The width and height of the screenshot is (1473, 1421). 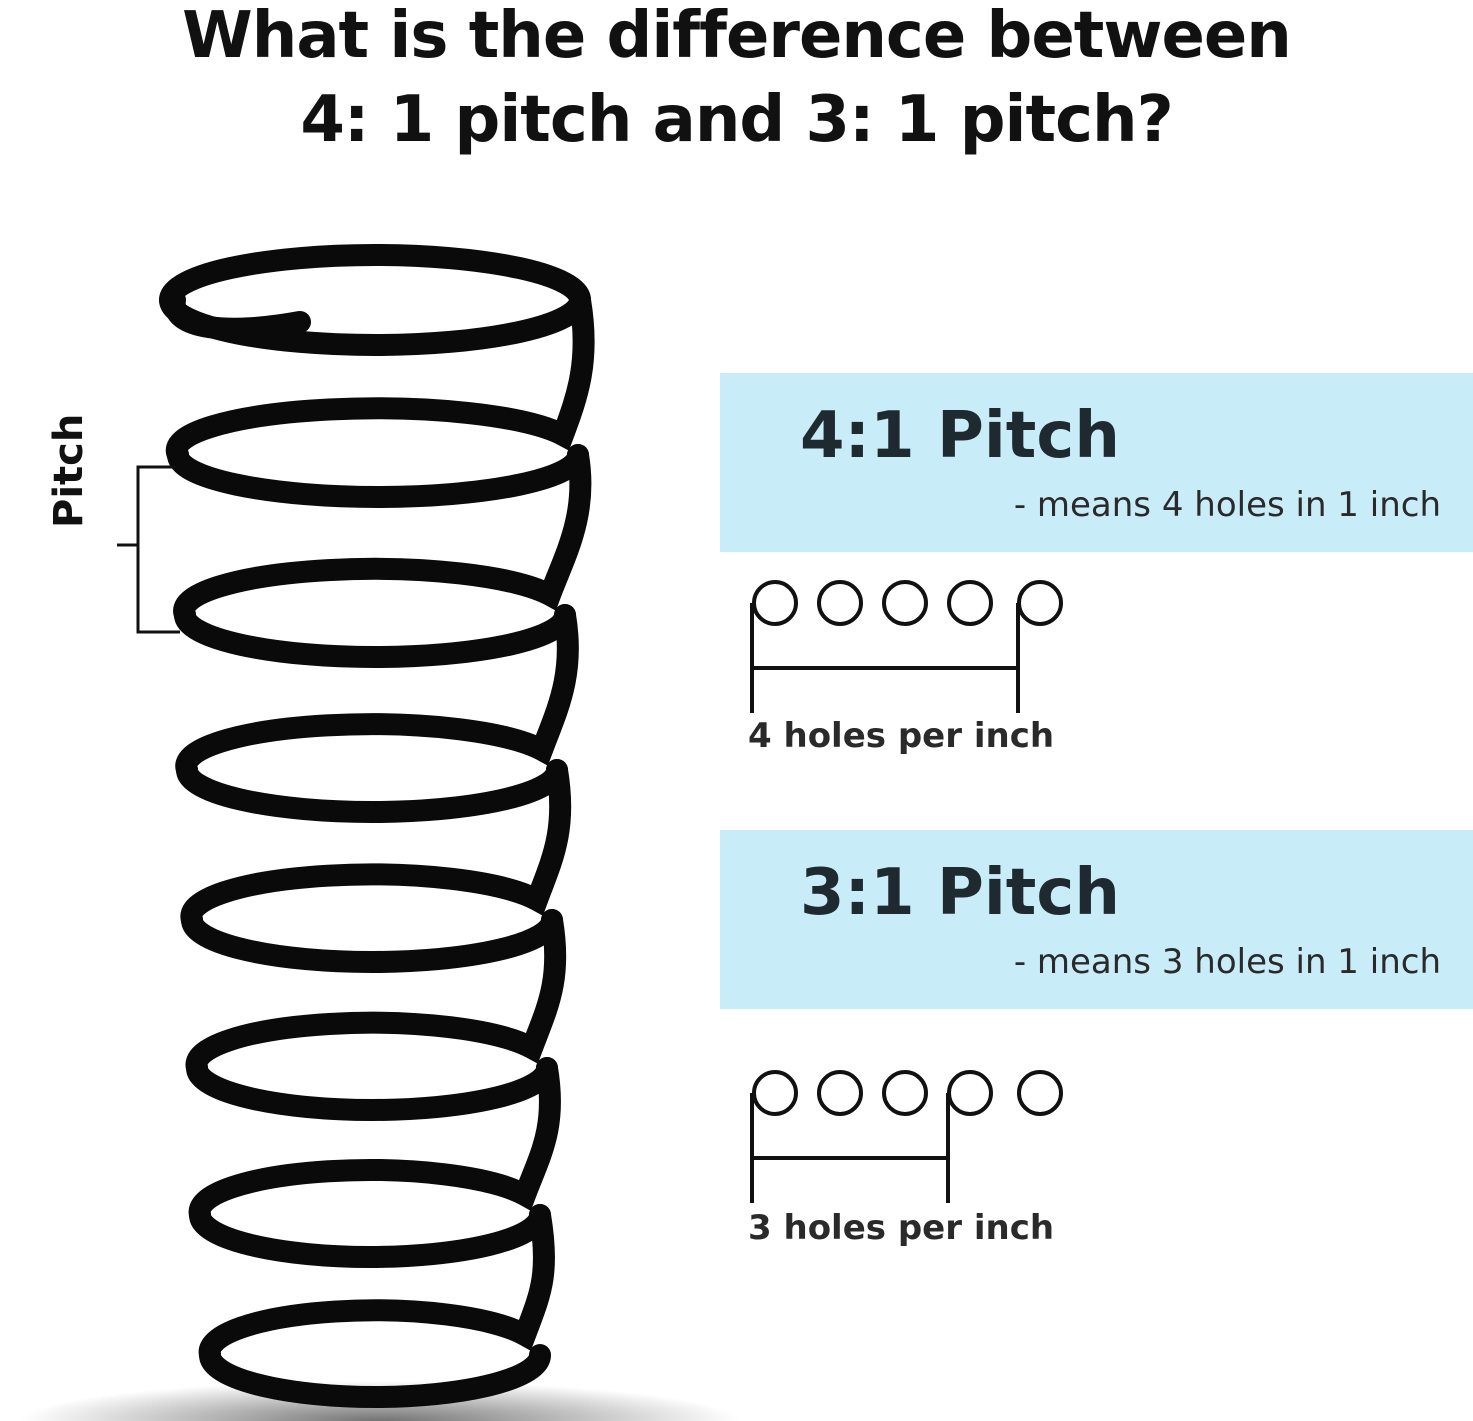 I want to click on spring-end, so click(x=237, y=314).